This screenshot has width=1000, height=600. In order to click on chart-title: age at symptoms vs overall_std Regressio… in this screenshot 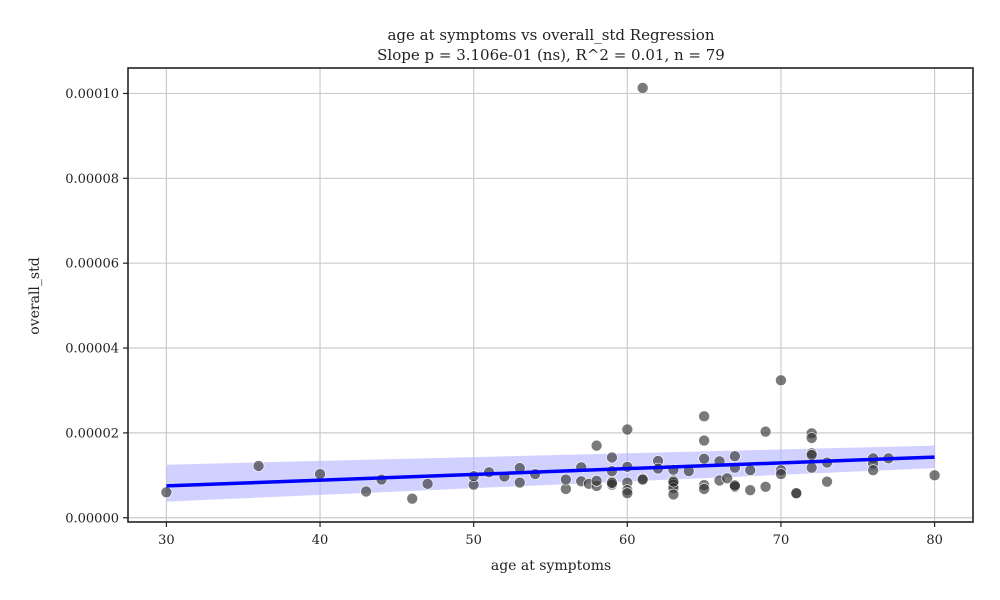, I will do `click(550, 35)`.